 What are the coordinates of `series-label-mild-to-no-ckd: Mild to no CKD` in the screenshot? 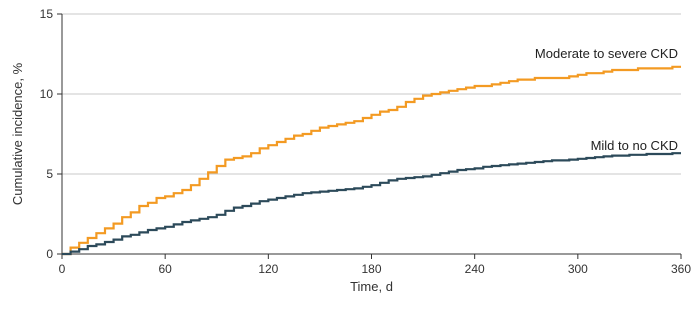 It's located at (634, 145).